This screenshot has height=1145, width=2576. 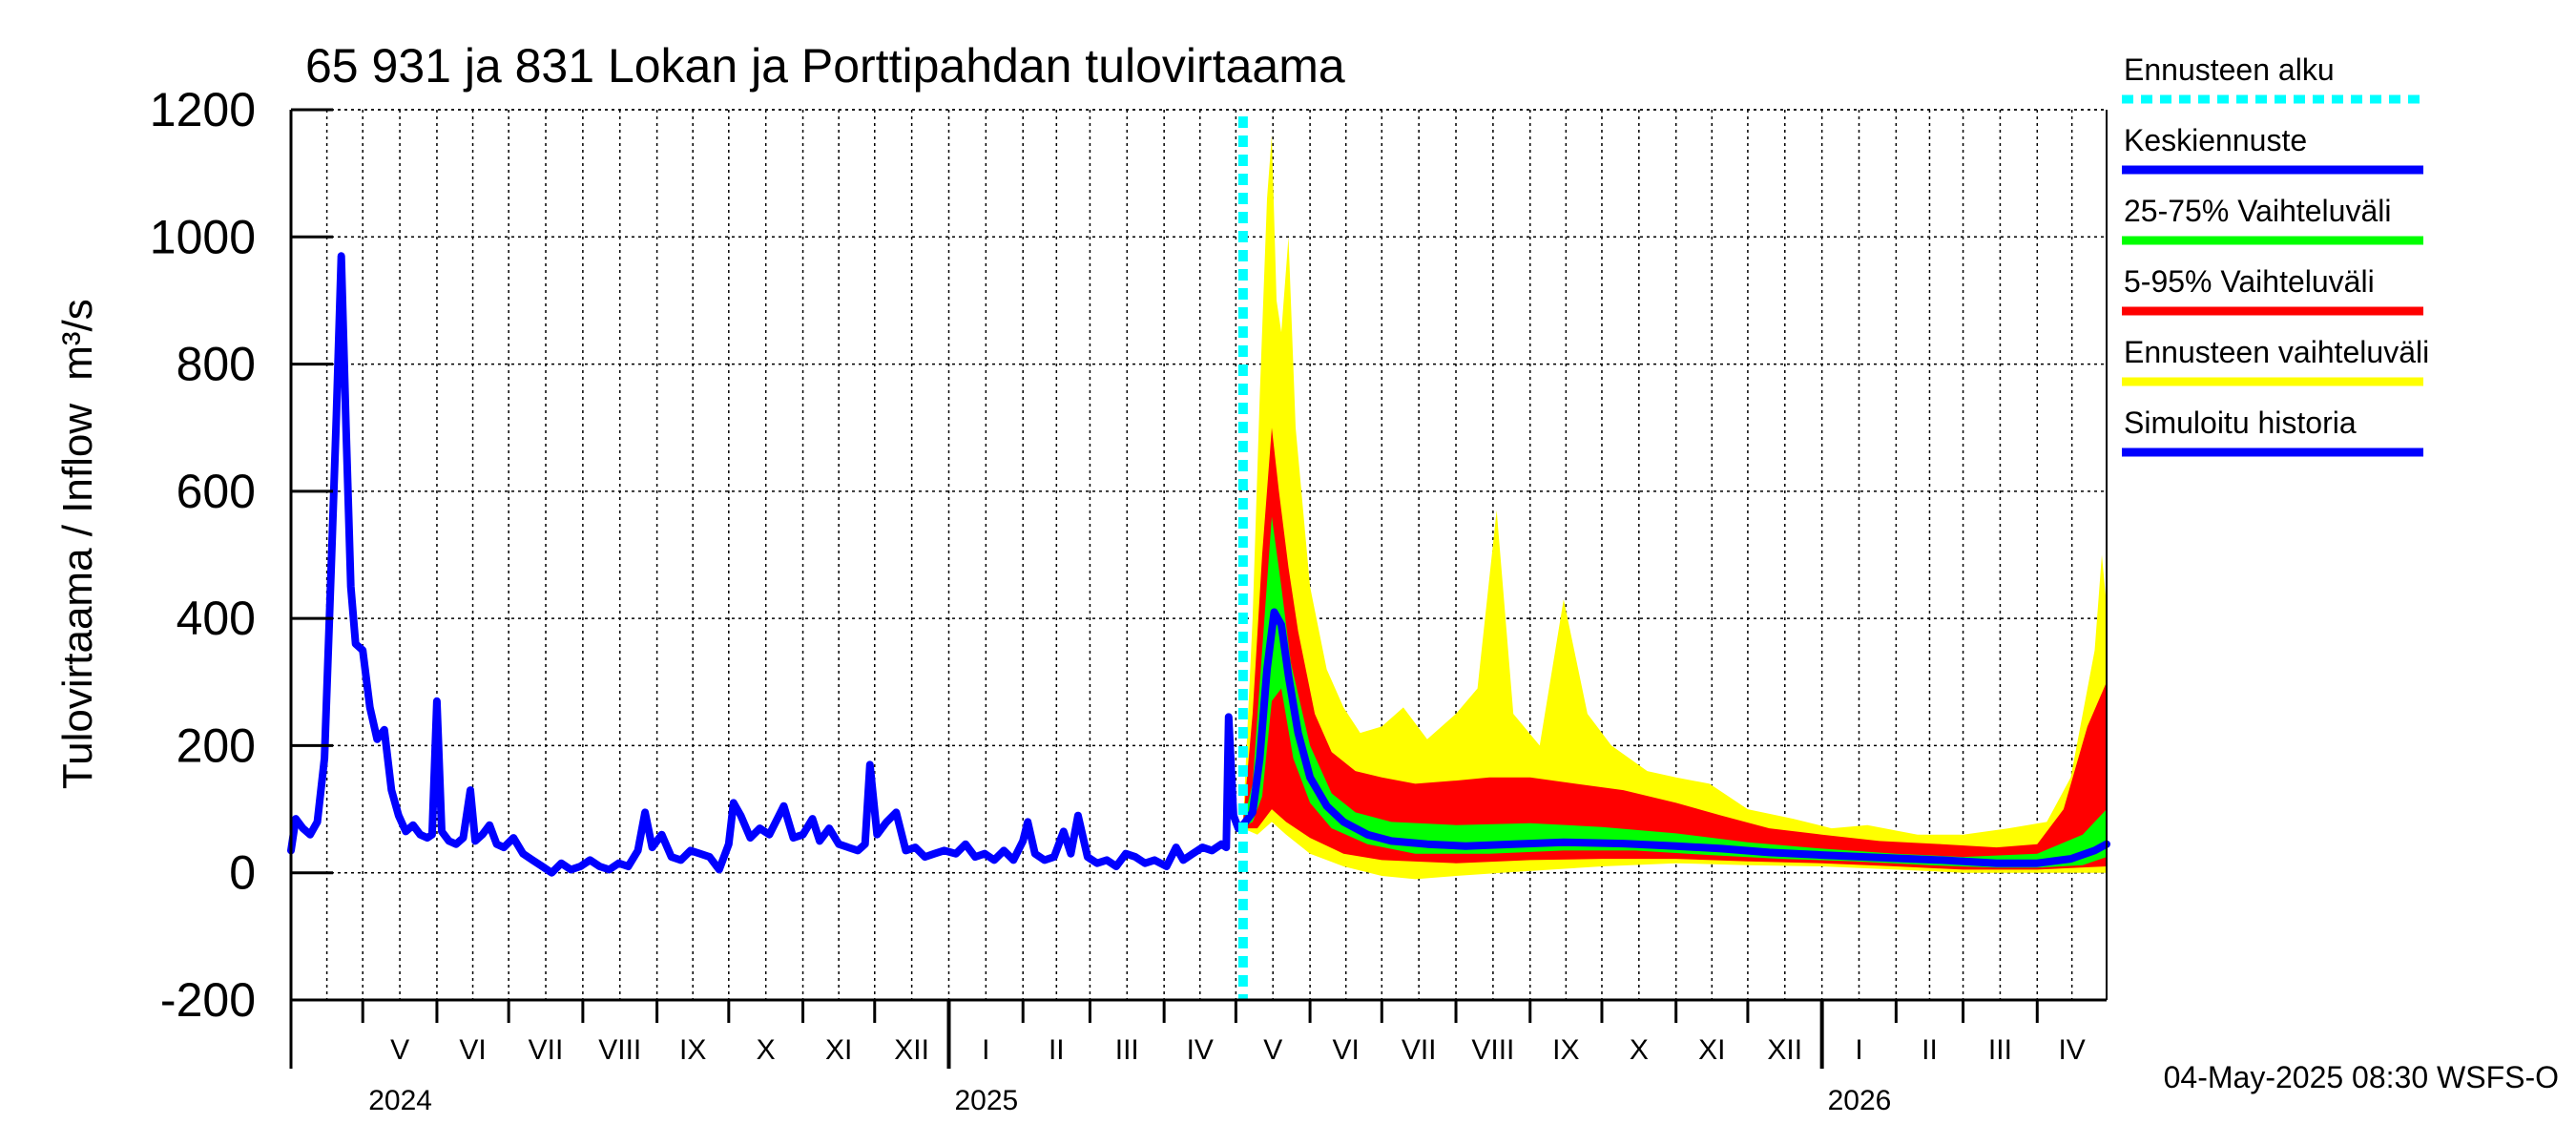 What do you see at coordinates (400, 1100) in the screenshot?
I see `year-label: 2024` at bounding box center [400, 1100].